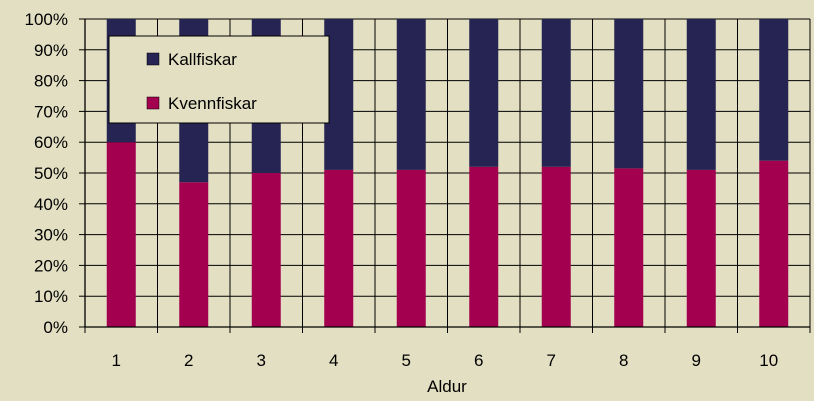  I want to click on x-tick-label: 1, so click(116, 360).